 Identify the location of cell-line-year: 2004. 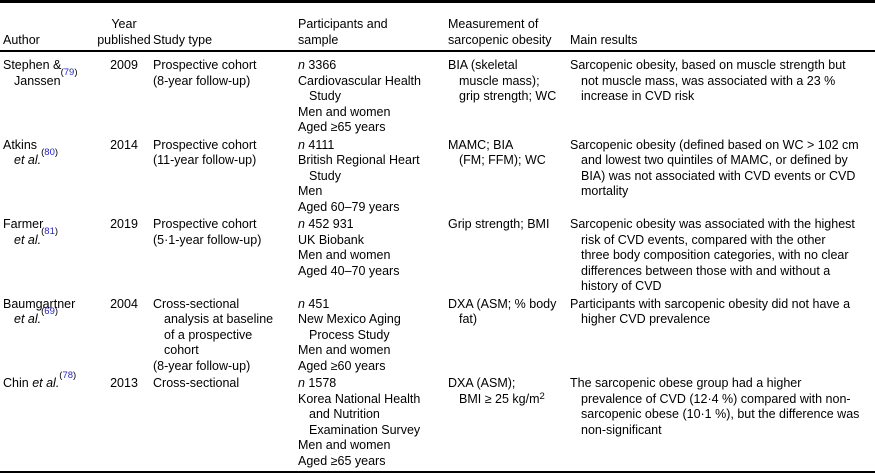
(124, 303).